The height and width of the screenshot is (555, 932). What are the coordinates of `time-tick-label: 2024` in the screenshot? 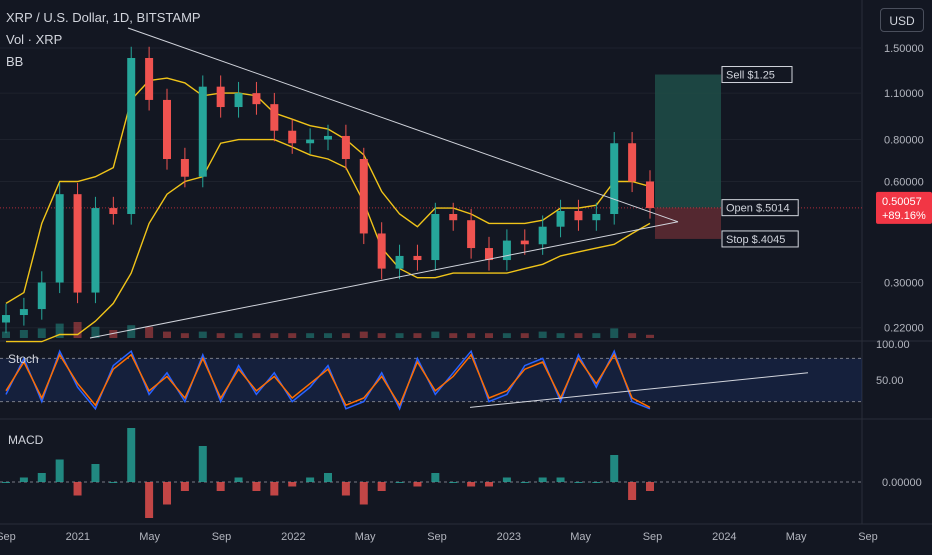 It's located at (724, 537).